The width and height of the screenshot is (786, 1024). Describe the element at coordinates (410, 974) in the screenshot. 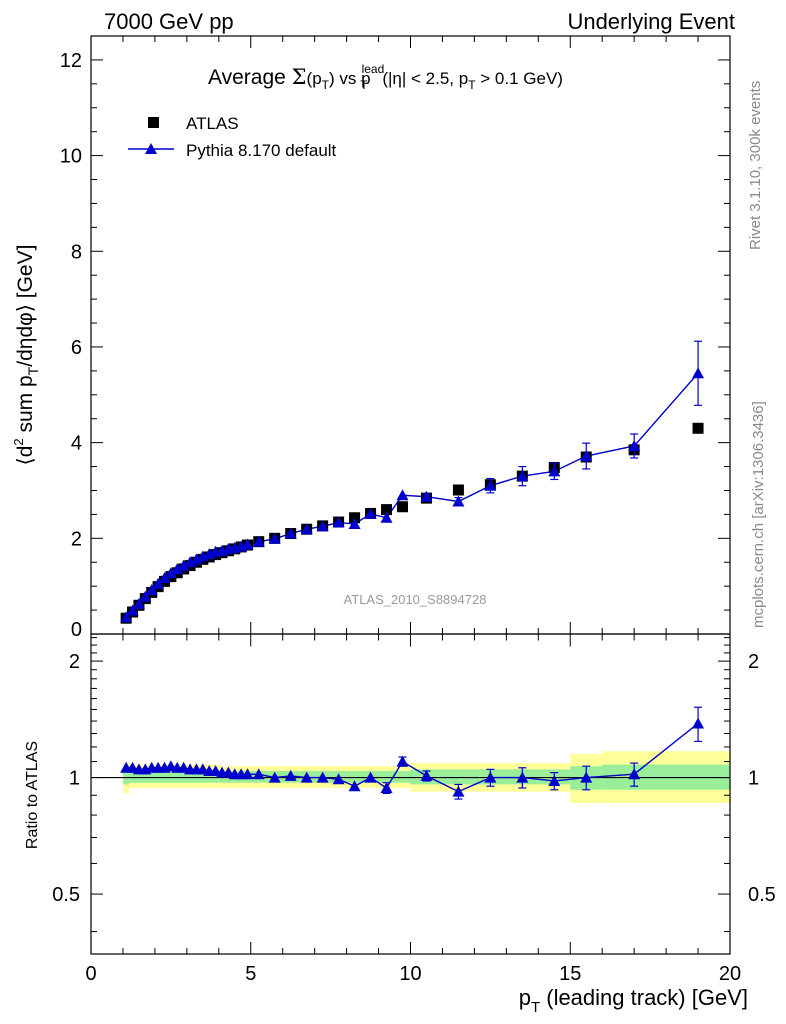

I see `x-tick-label: 10` at that location.